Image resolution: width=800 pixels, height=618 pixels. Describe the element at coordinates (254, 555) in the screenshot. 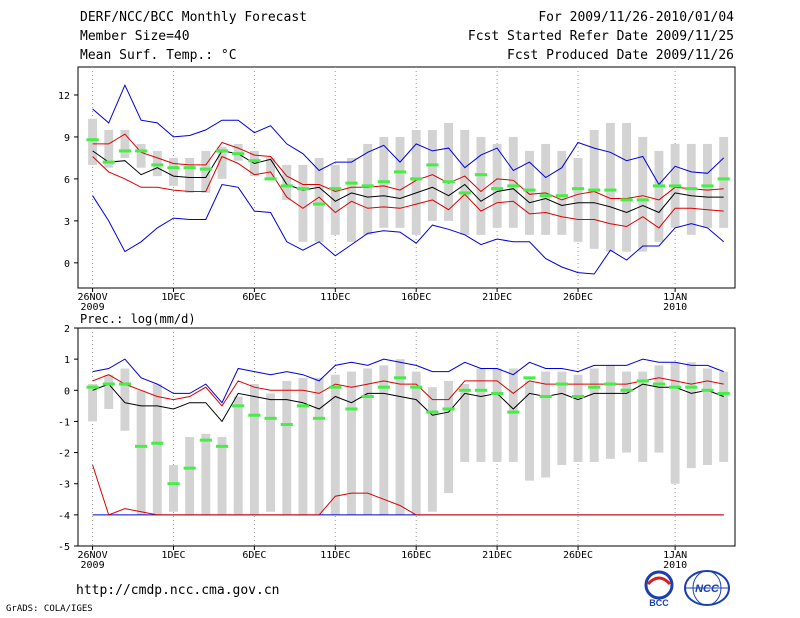

I see `precip-xtick-label-2: 6DEC` at that location.